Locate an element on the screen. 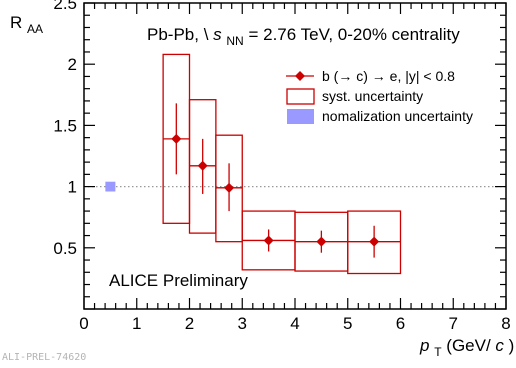 The width and height of the screenshot is (516, 368). legend-entry-syst: syst. uncertainty is located at coordinates (354, 96).